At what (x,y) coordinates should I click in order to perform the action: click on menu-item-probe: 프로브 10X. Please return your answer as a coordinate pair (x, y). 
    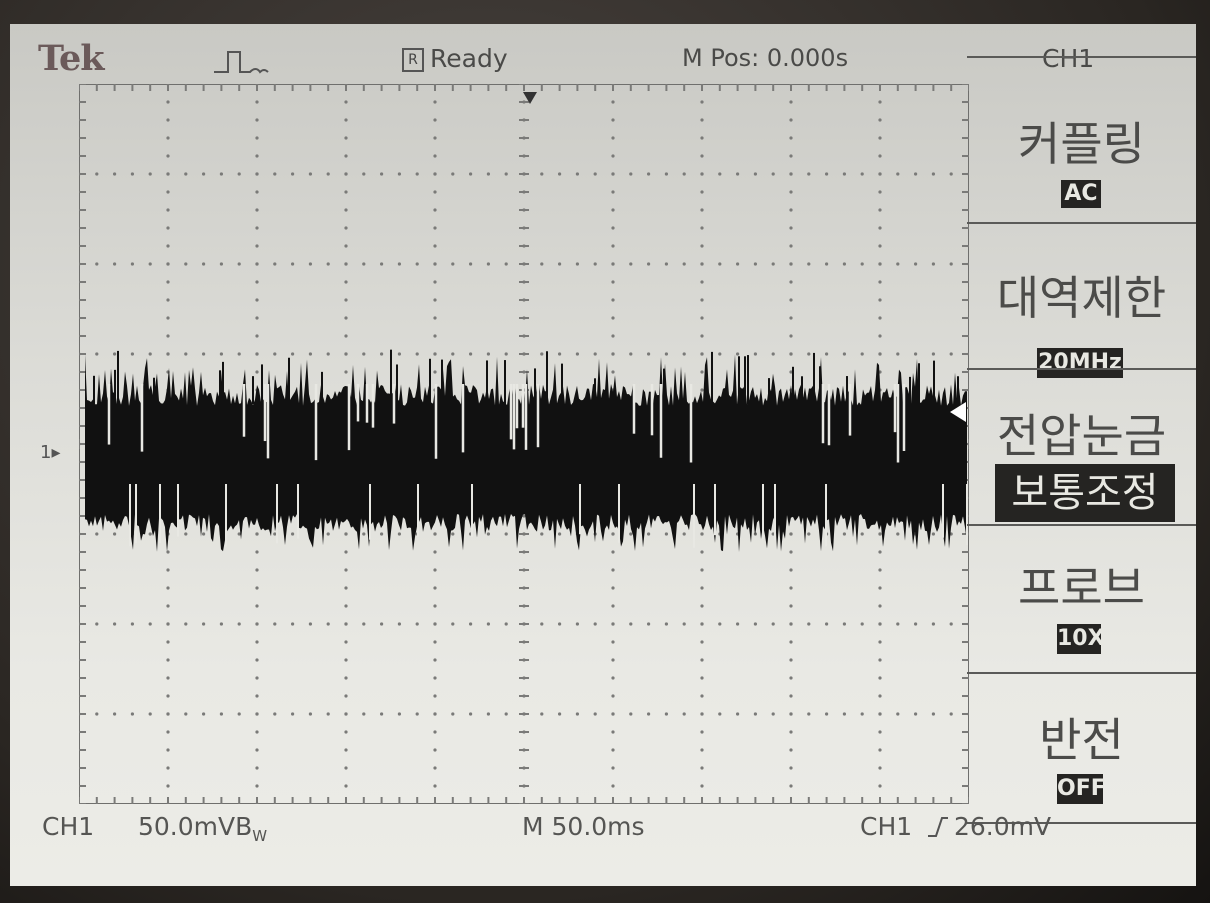
    Looking at the image, I should click on (1081, 596).